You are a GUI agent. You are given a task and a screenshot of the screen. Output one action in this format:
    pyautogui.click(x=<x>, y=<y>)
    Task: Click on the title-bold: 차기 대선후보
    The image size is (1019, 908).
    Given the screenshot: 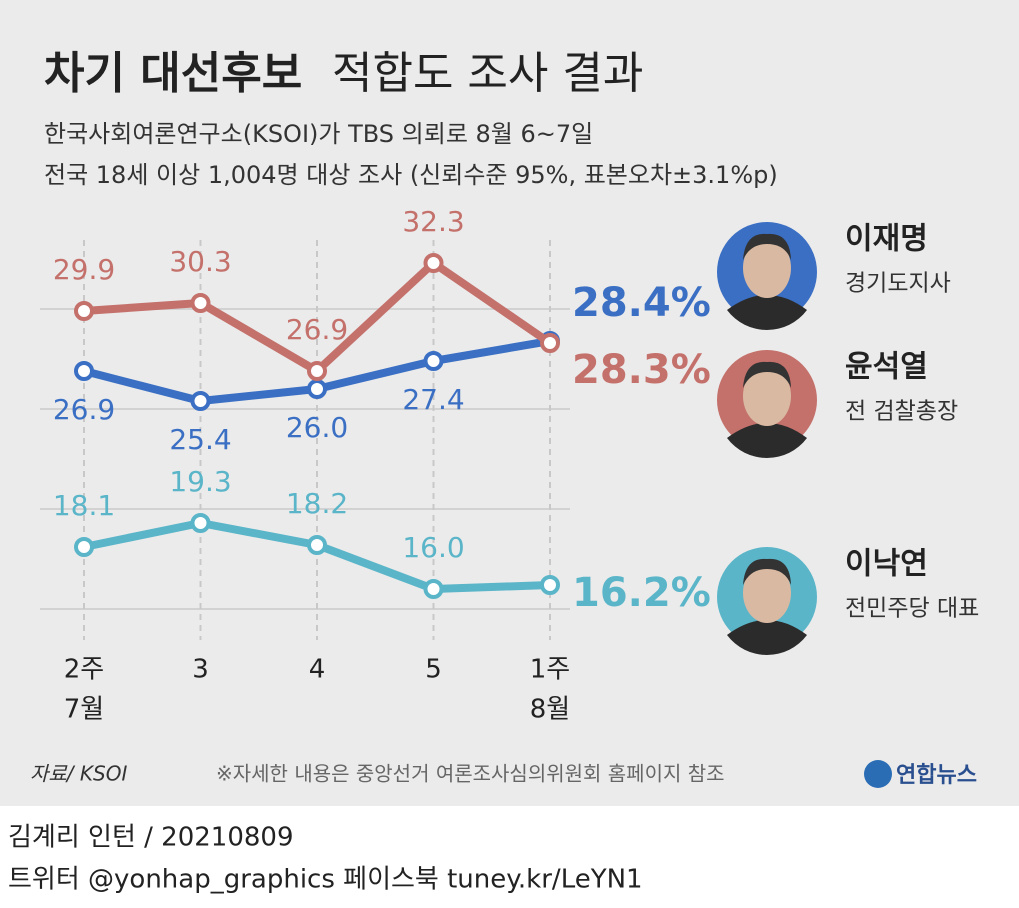 What is the action you would take?
    pyautogui.click(x=173, y=73)
    